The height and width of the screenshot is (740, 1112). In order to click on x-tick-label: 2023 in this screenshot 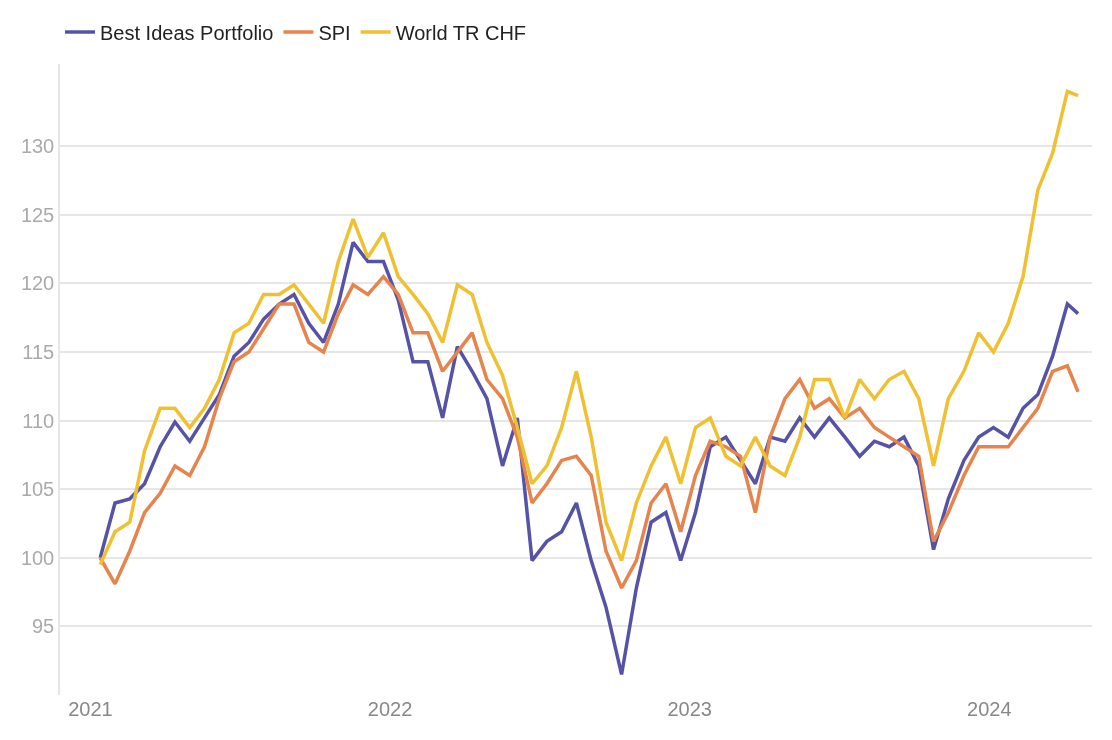, I will do `click(689, 709)`.